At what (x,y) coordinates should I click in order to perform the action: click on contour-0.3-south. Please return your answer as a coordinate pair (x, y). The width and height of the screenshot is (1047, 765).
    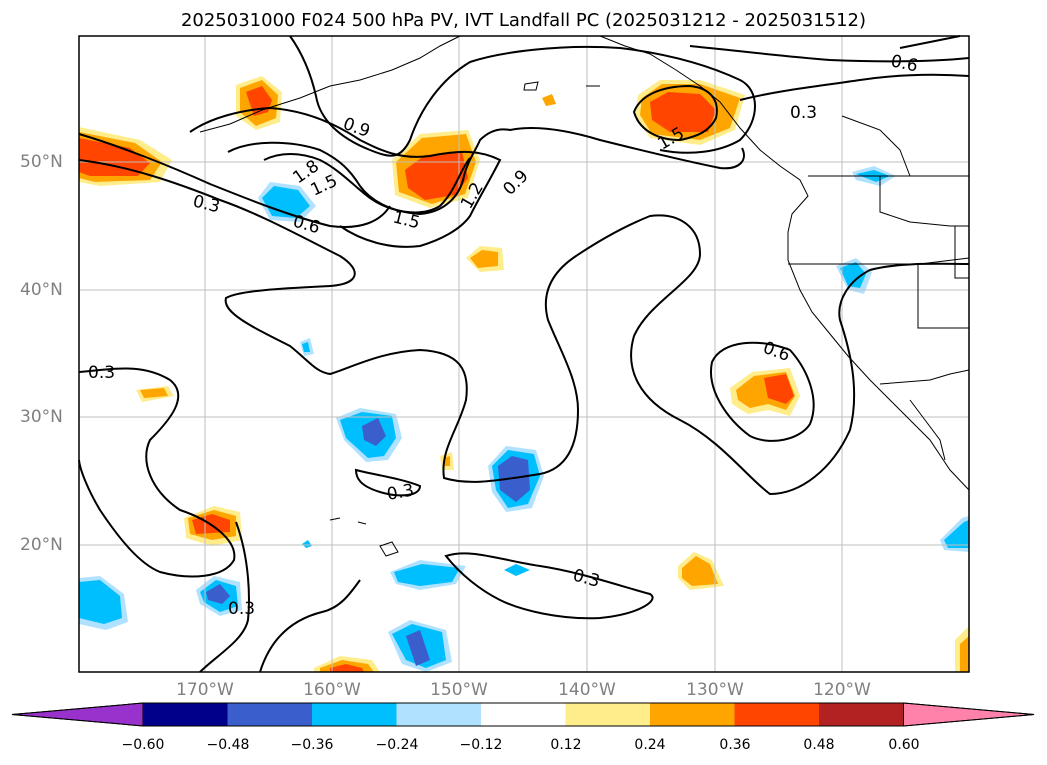
    Looking at the image, I should click on (157, 472).